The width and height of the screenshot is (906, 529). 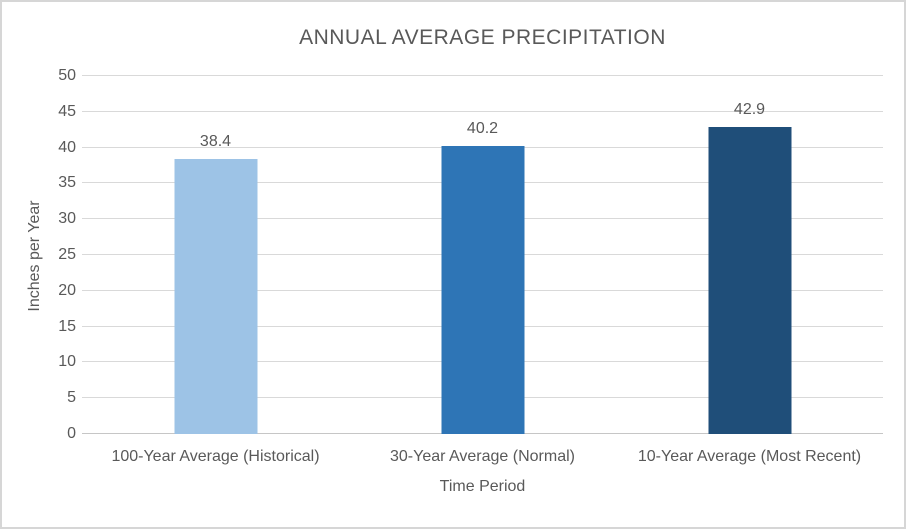 What do you see at coordinates (67, 75) in the screenshot?
I see `y-tick-label-50: 50` at bounding box center [67, 75].